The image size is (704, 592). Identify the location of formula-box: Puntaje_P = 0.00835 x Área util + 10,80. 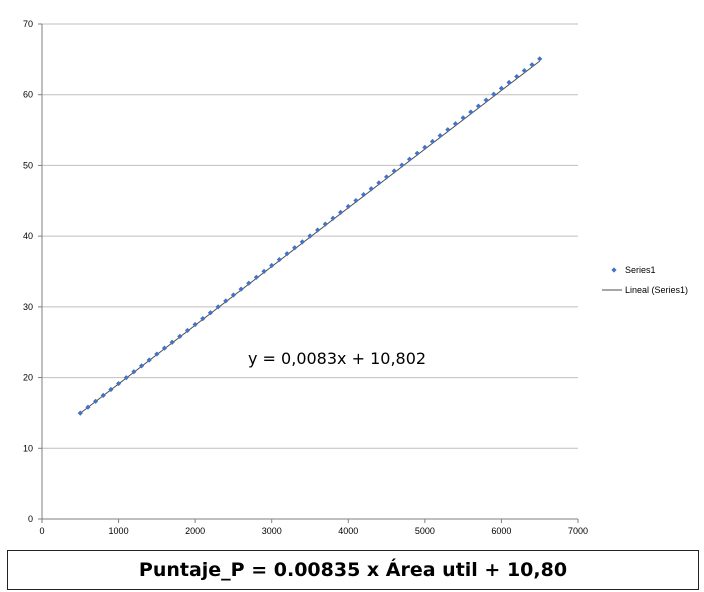
(353, 570).